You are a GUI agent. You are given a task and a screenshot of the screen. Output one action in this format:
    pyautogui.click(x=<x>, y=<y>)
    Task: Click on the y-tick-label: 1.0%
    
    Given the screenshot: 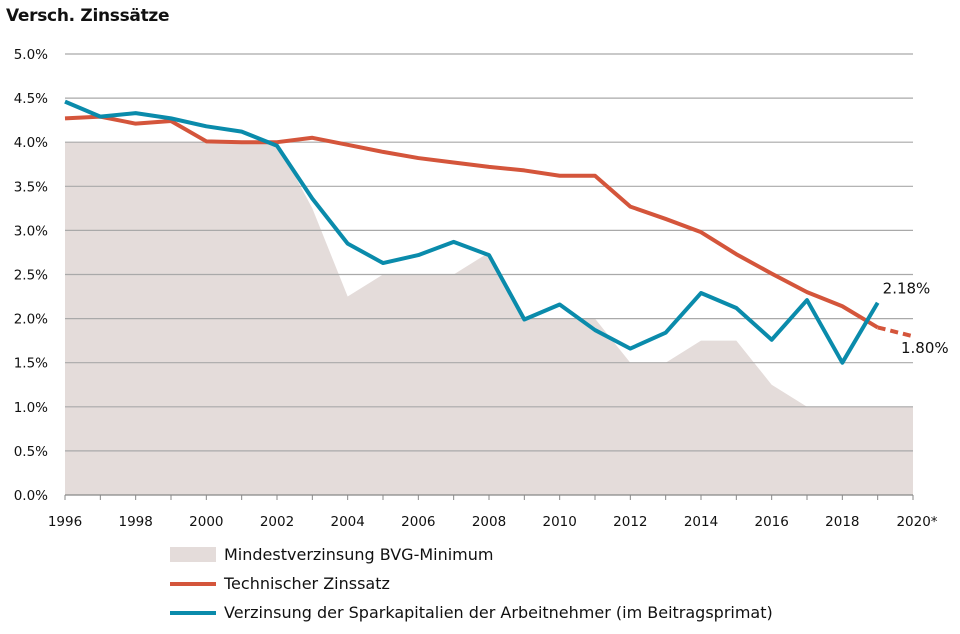 What is the action you would take?
    pyautogui.click(x=31, y=408)
    